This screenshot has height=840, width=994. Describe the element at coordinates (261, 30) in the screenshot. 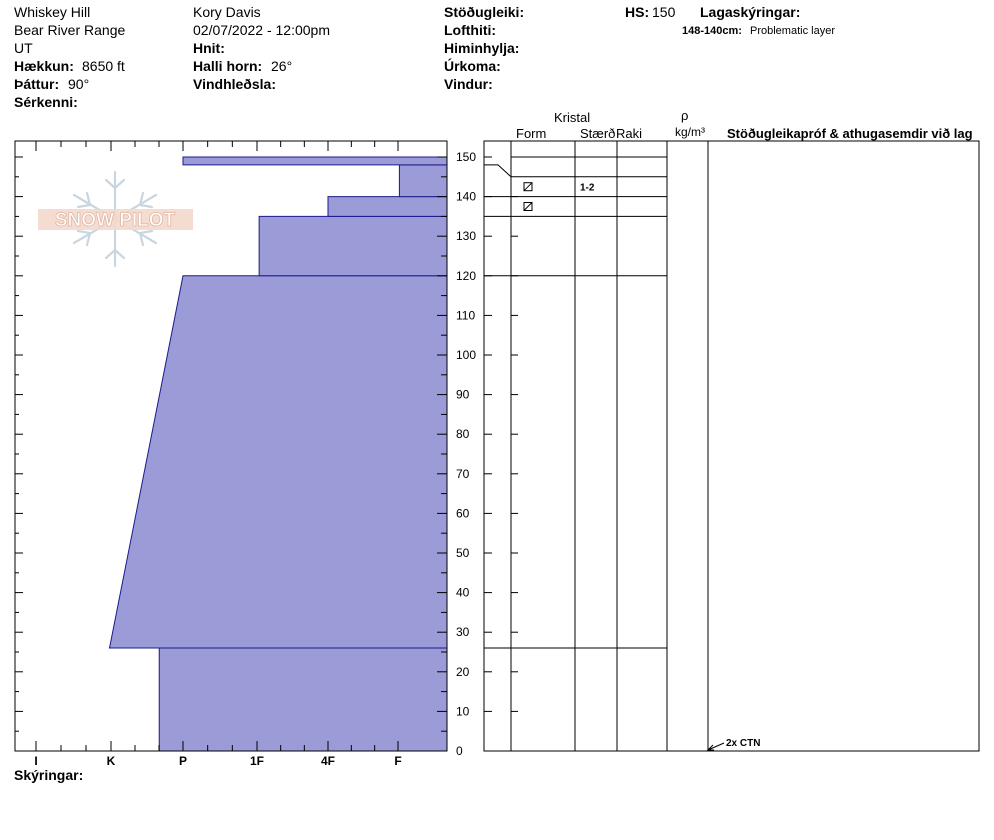

I see `observation-datetime: 02/07/2022 - 12:00pm` at that location.